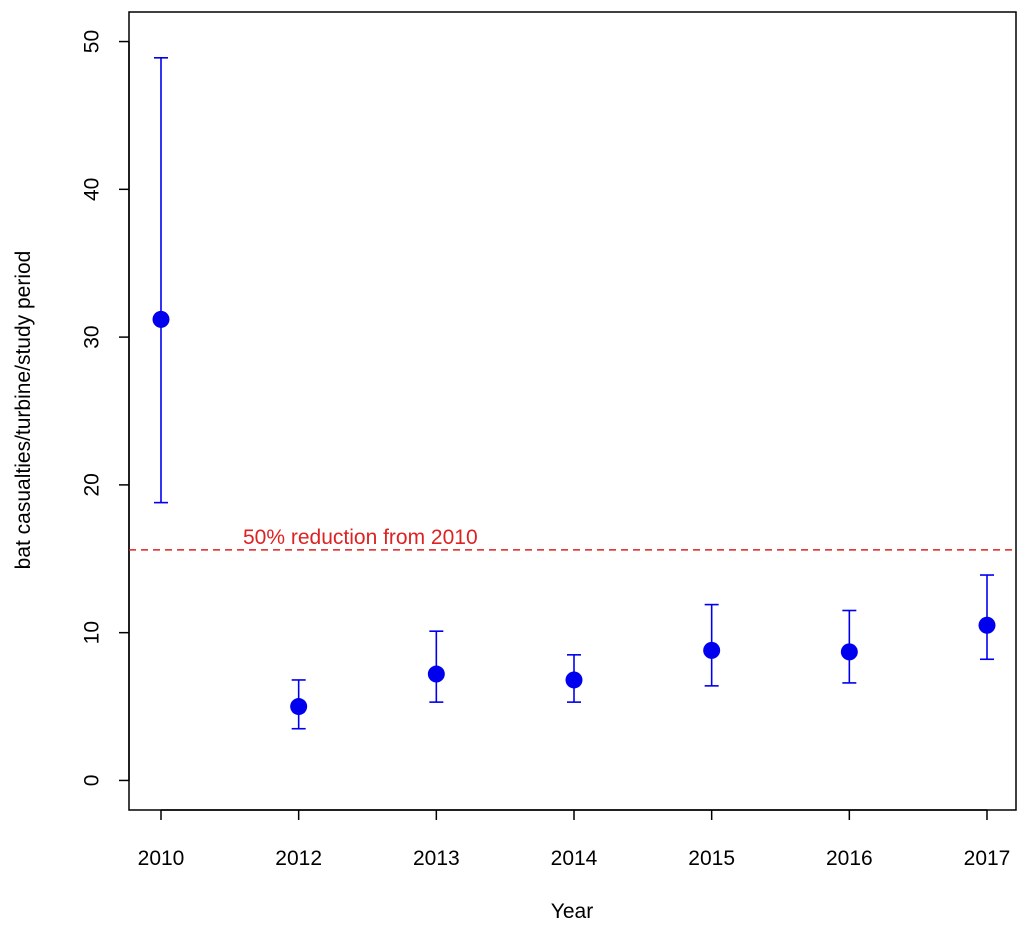  Describe the element at coordinates (105, 408) in the screenshot. I see `y-axis: 0 10 20 30 40 50` at that location.